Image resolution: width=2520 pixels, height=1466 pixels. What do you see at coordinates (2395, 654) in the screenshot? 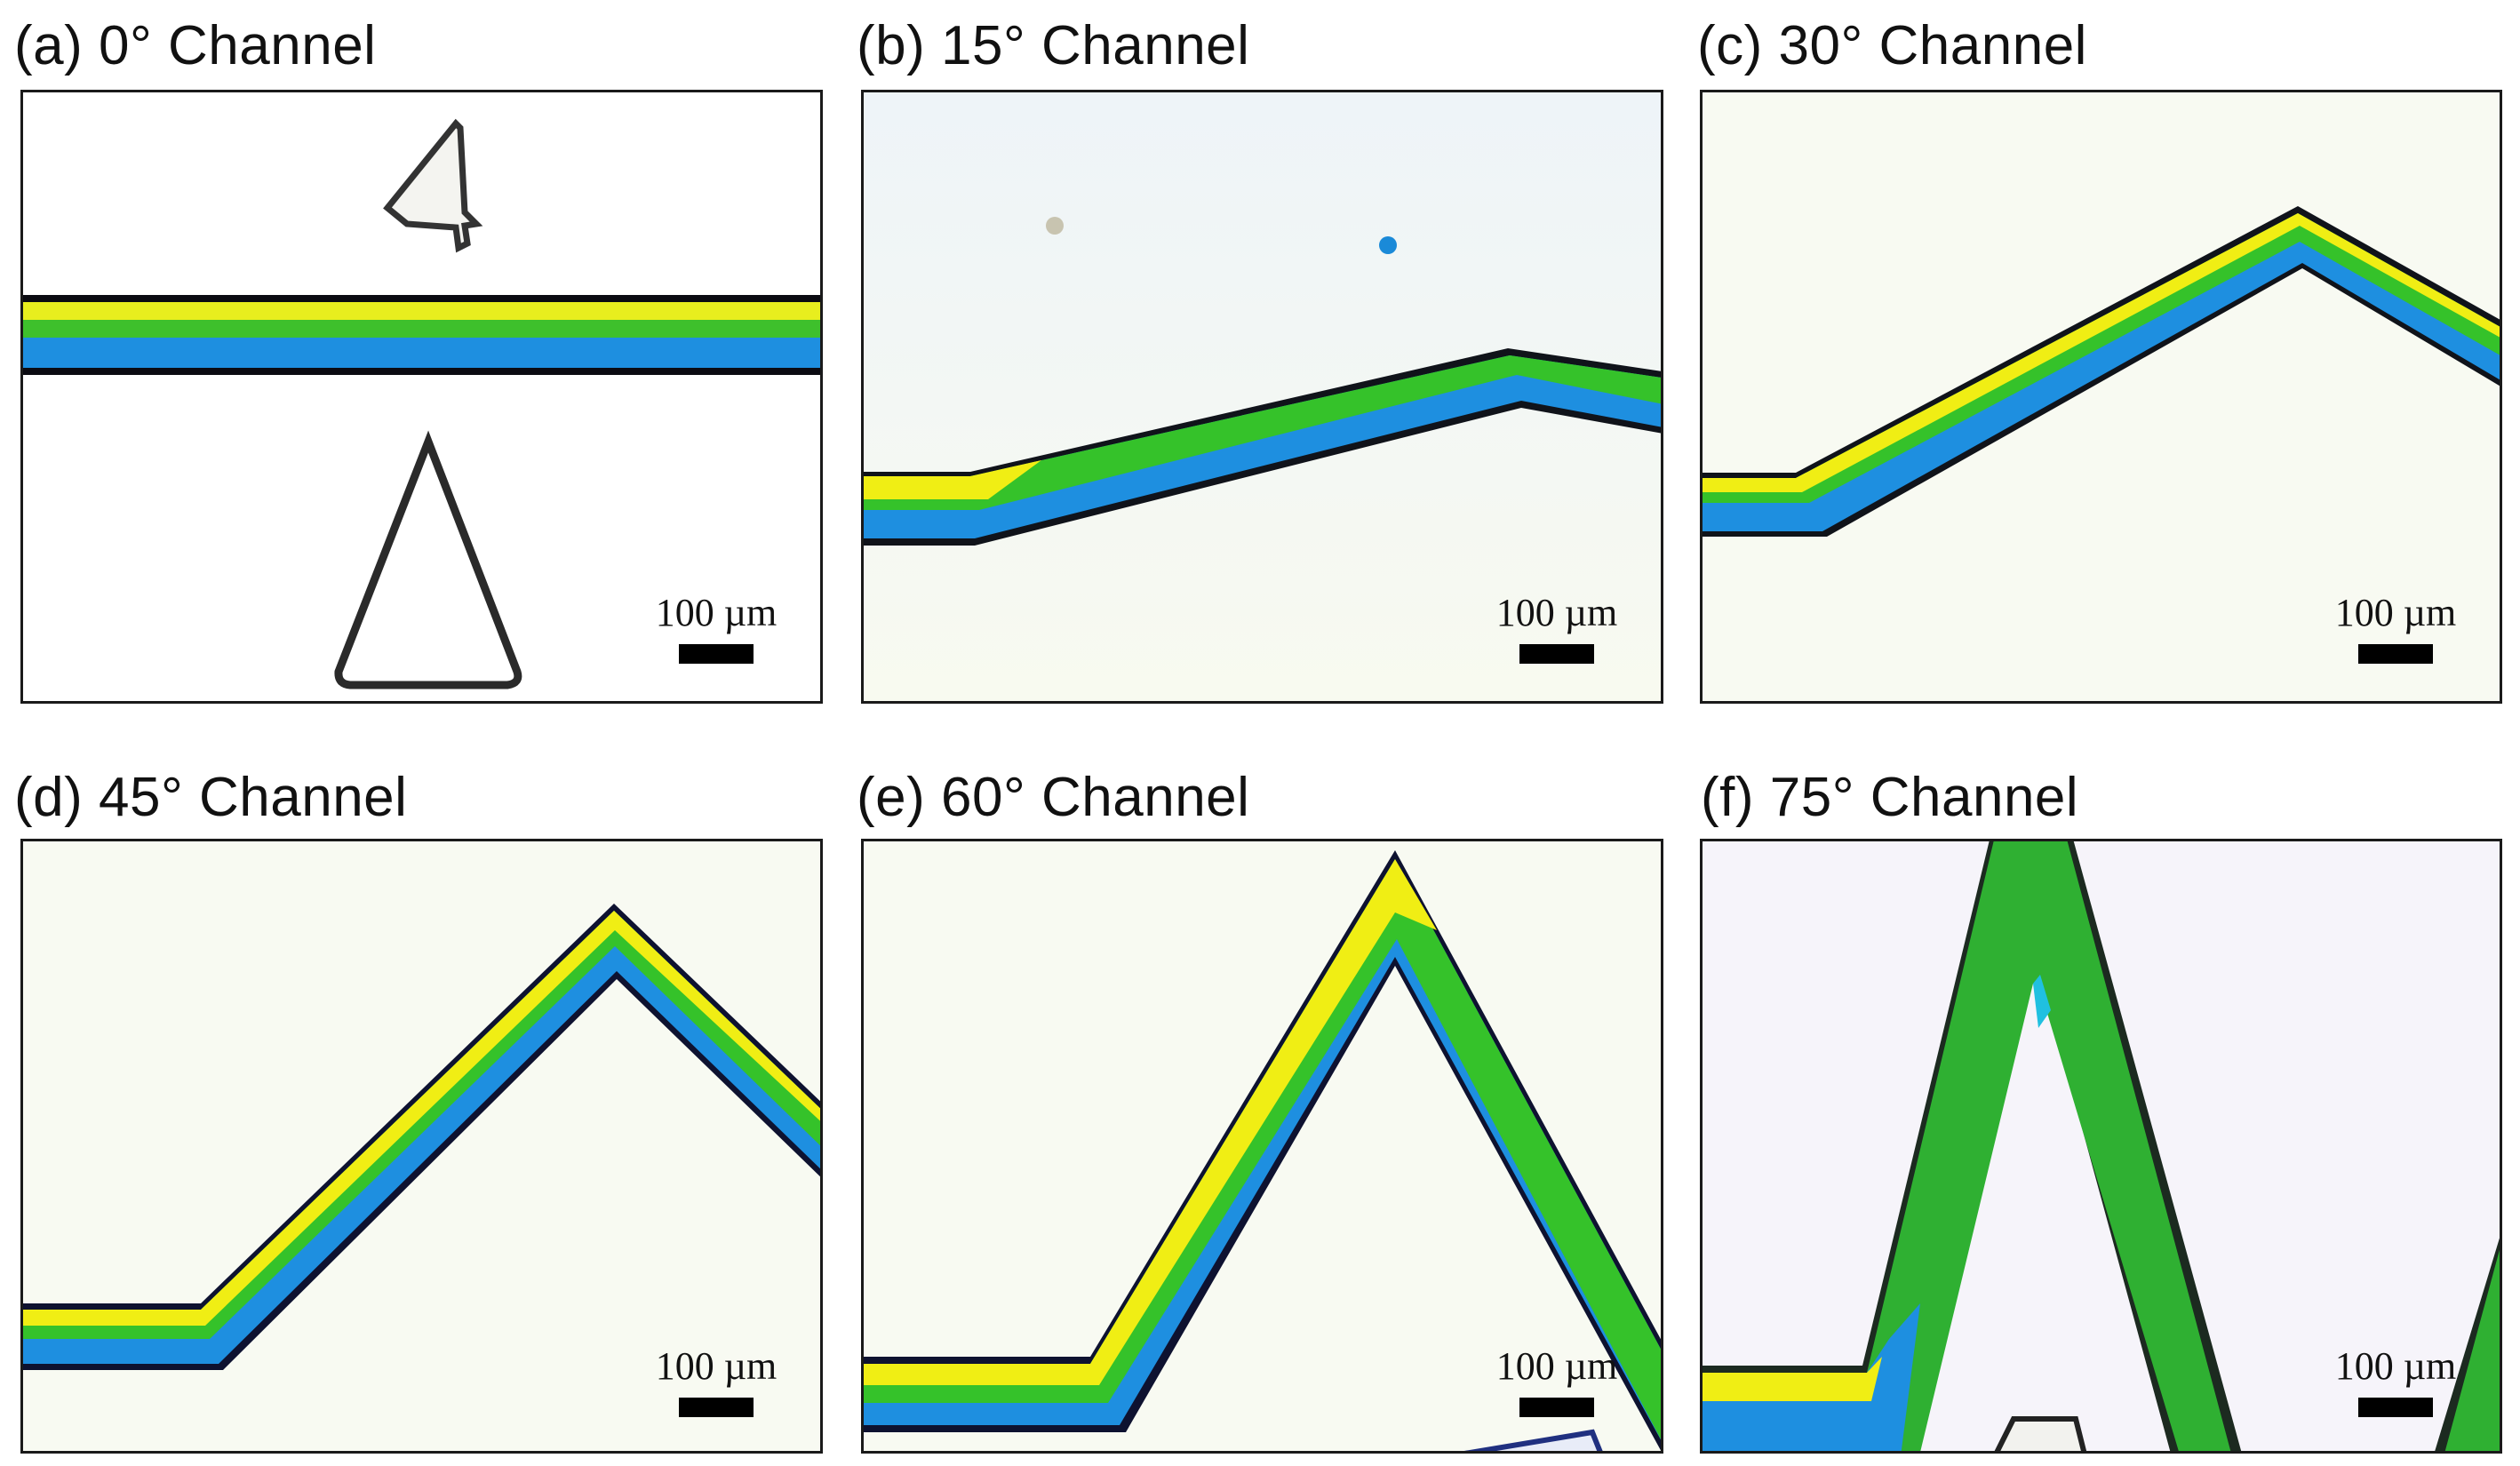
I see `scale-bar-c-line` at bounding box center [2395, 654].